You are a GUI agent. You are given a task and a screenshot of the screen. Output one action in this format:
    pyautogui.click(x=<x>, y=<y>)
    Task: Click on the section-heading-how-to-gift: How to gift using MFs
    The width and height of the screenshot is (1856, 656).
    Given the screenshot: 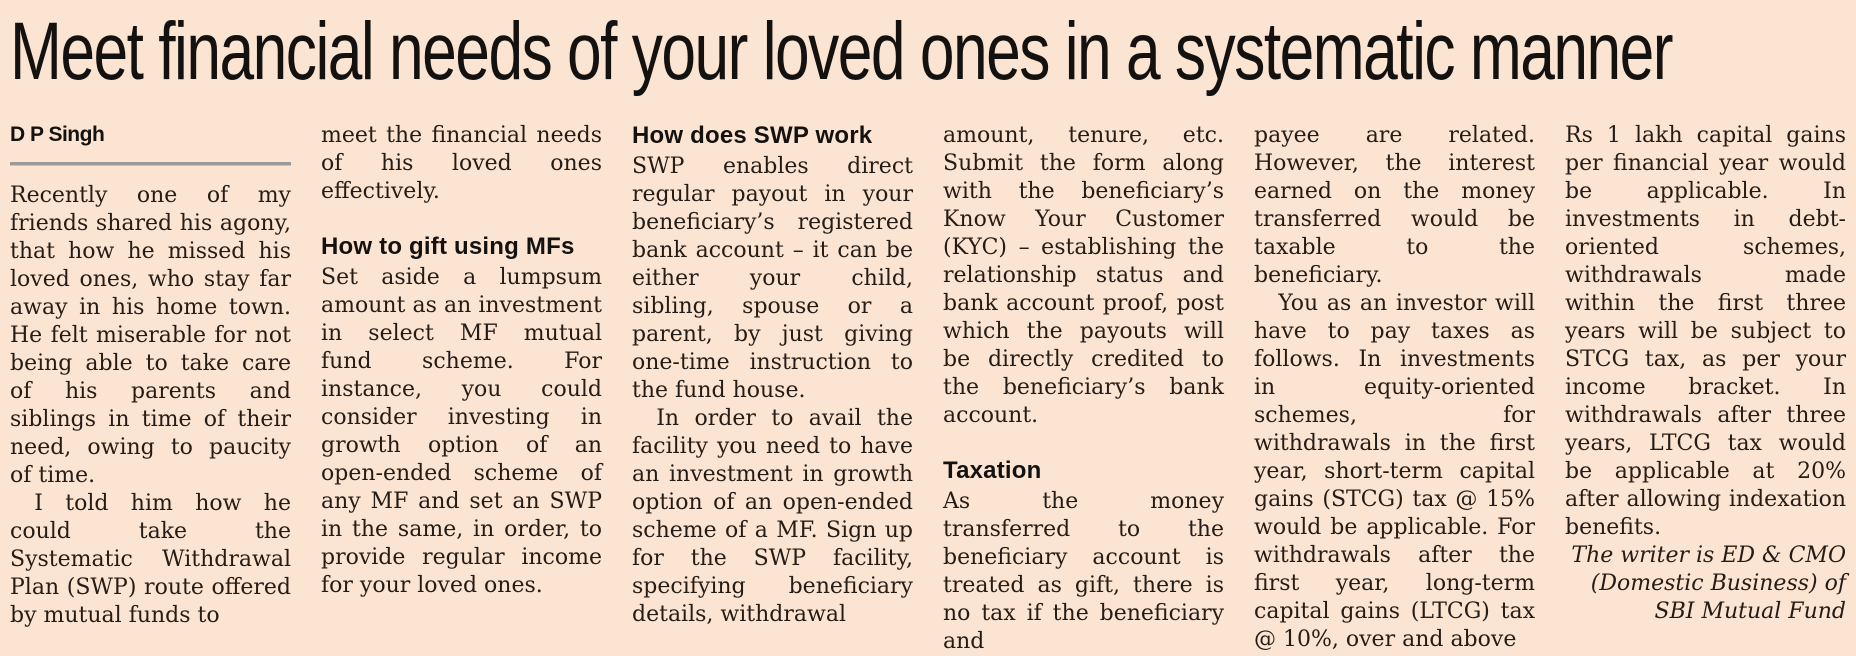 What is the action you would take?
    pyautogui.click(x=448, y=246)
    